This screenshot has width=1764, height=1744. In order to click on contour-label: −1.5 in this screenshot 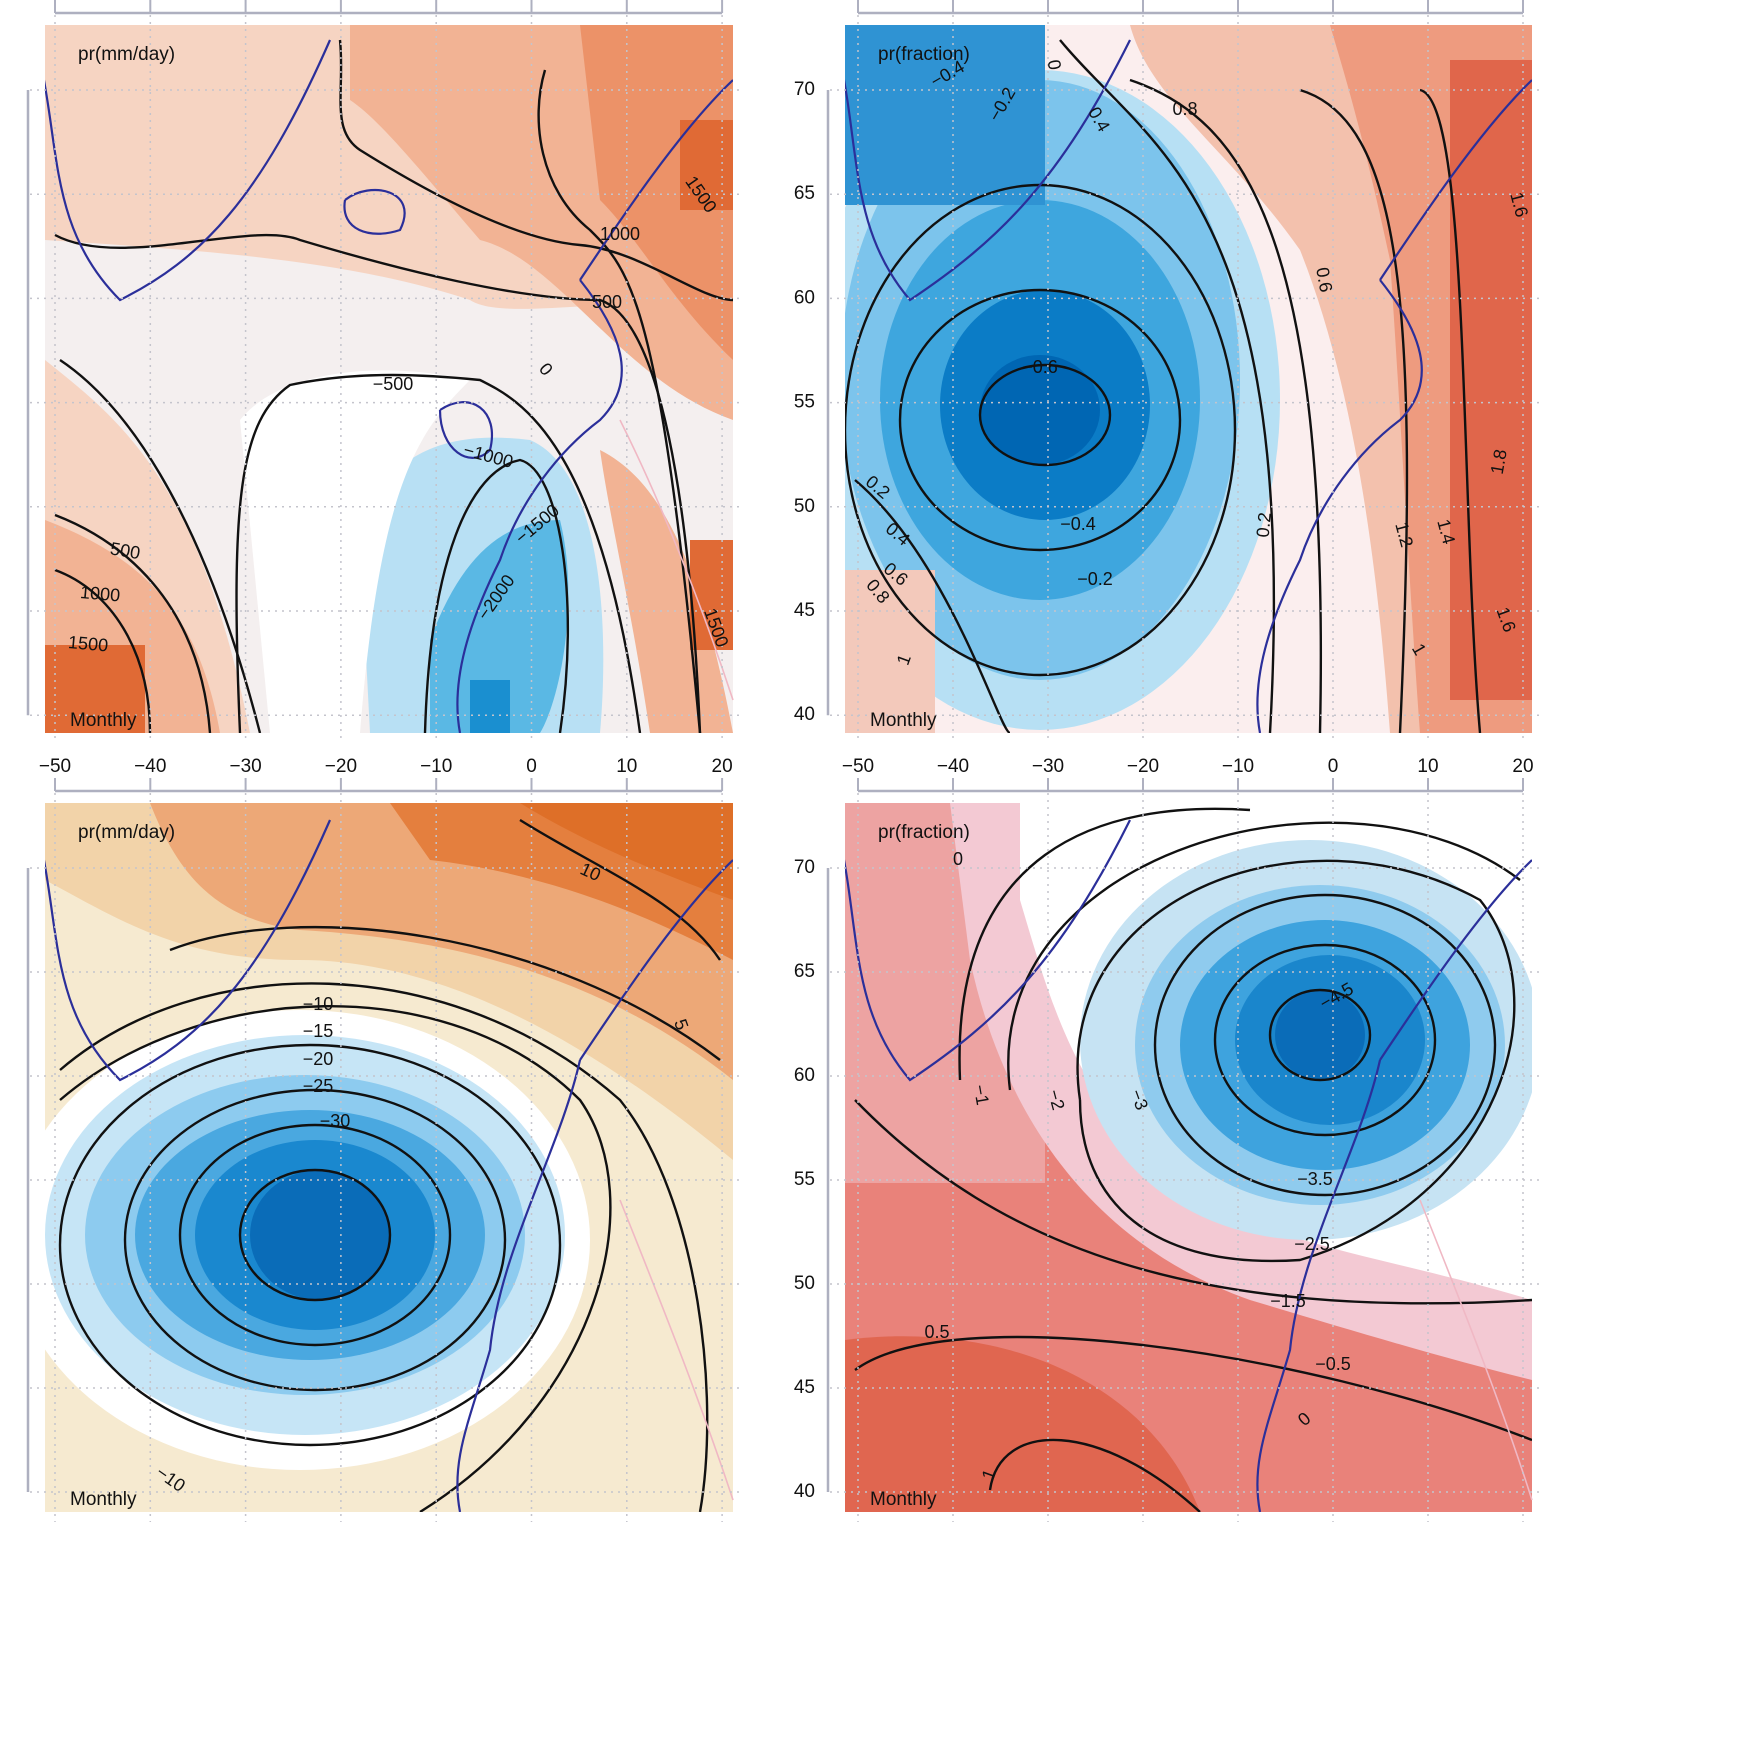, I will do `click(1288, 1301)`.